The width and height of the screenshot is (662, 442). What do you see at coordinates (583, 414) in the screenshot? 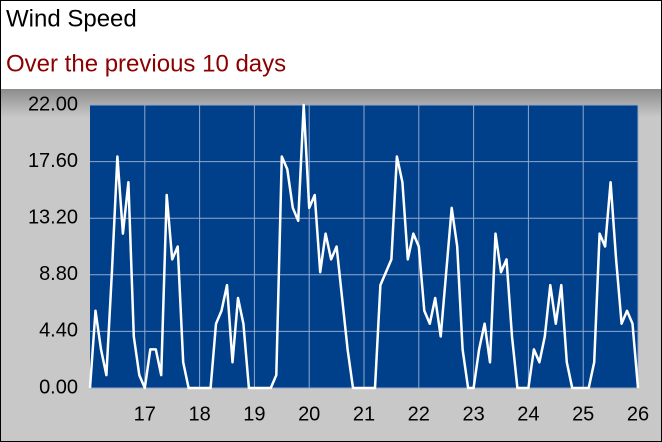
I see `x-tick-label: 25` at bounding box center [583, 414].